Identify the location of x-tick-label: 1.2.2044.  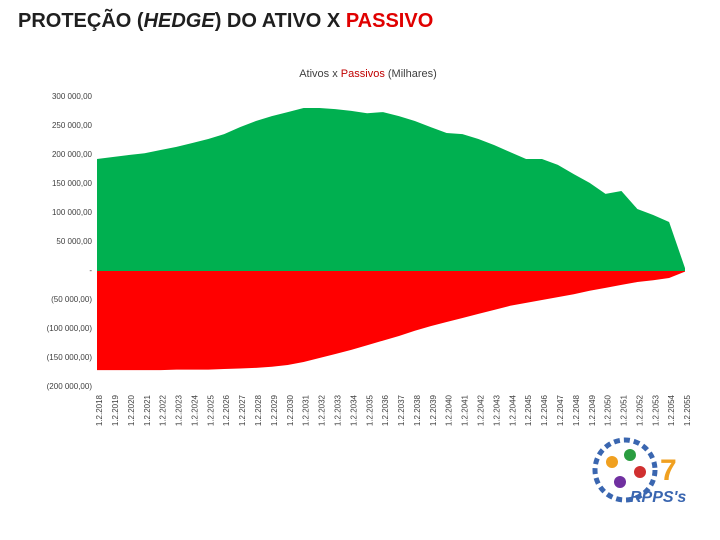
(512, 410).